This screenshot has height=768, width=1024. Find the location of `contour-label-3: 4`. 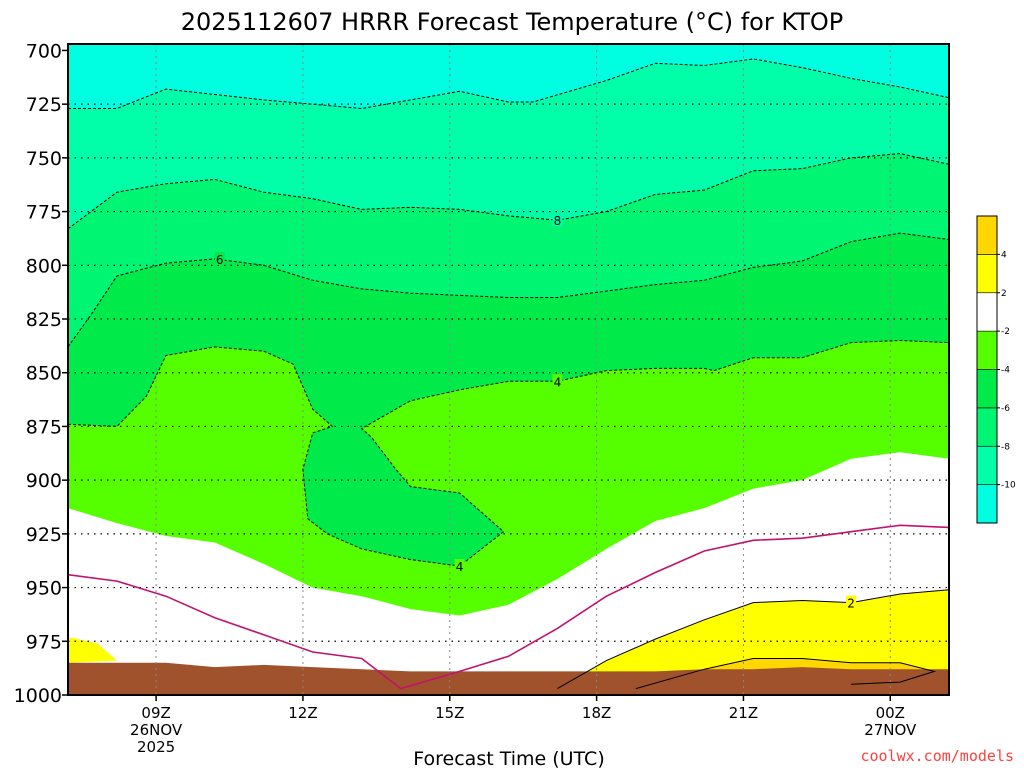

contour-label-3: 4 is located at coordinates (460, 567).